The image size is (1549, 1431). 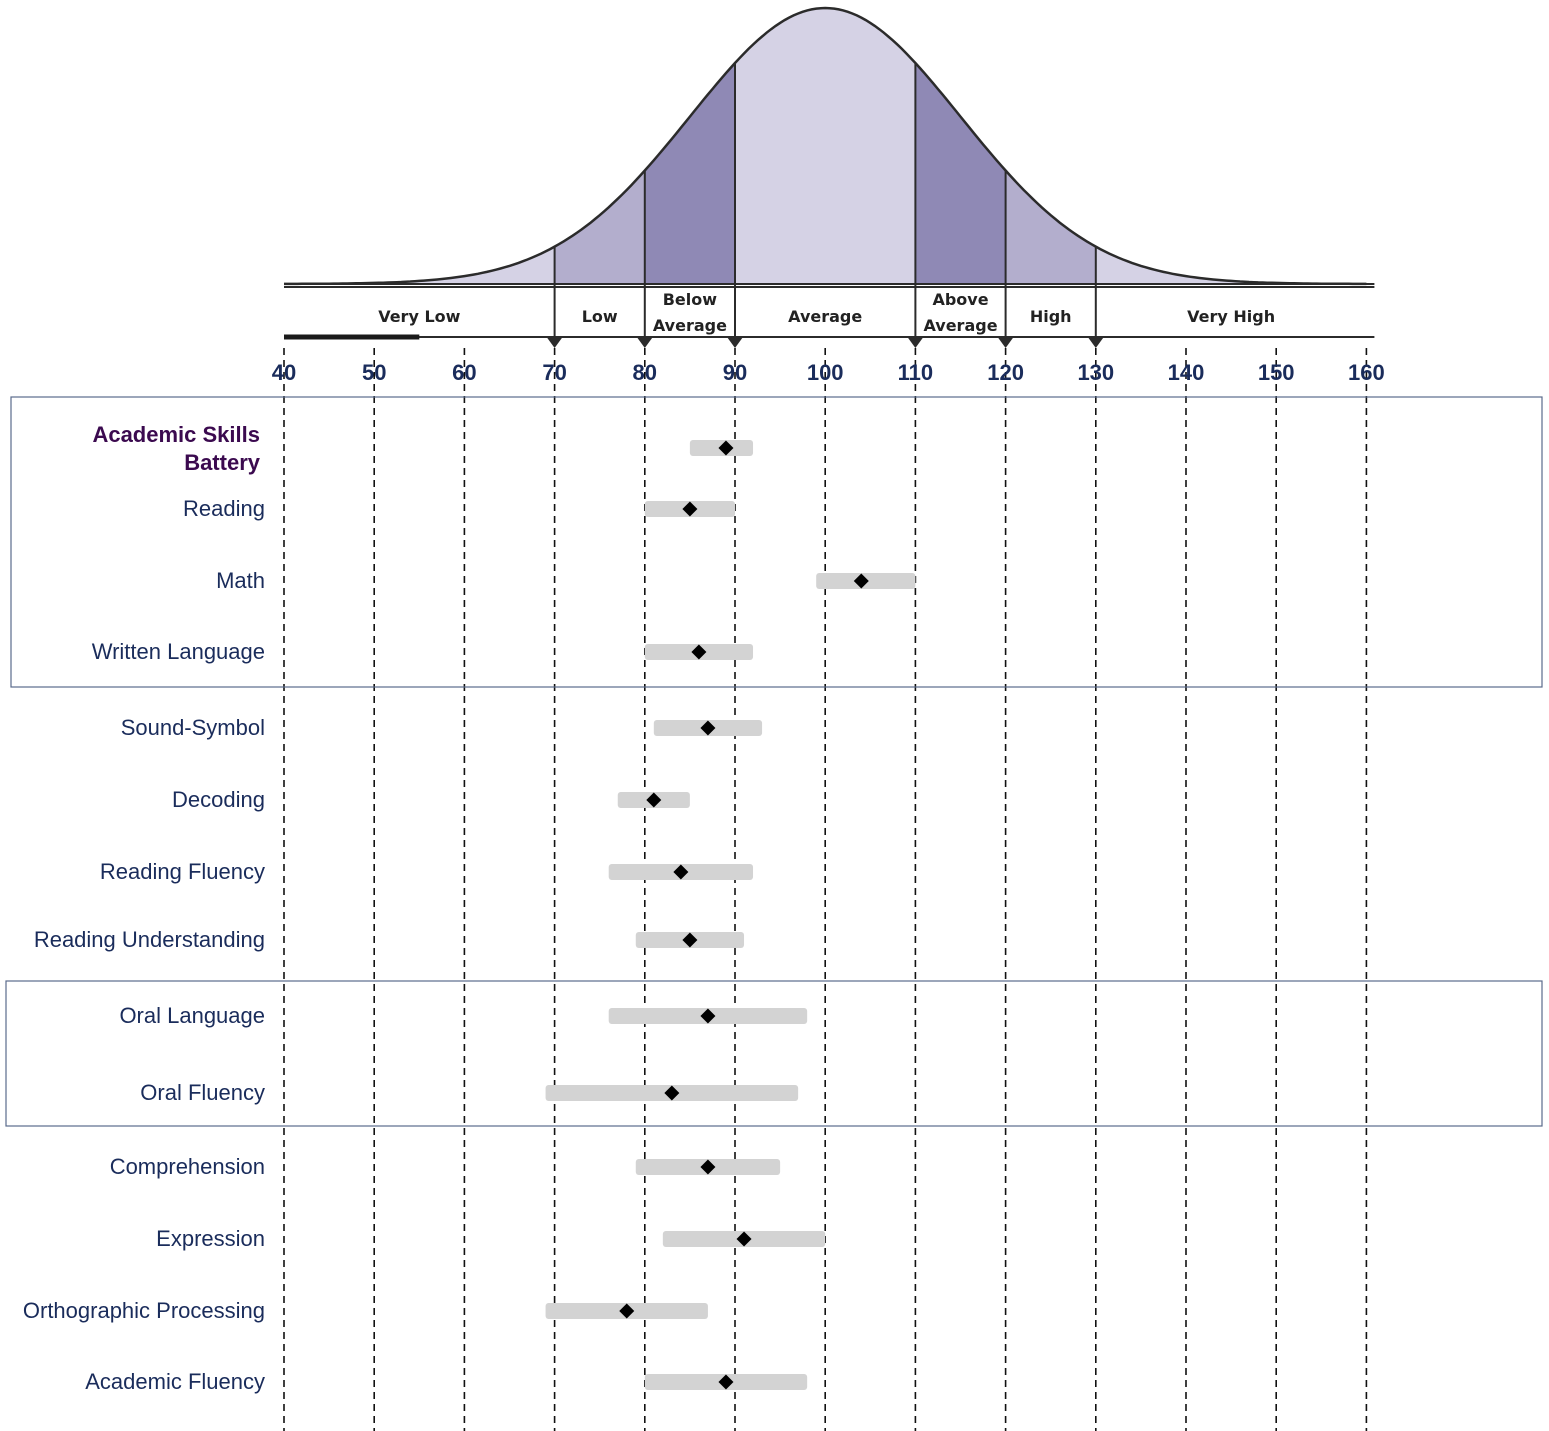 What do you see at coordinates (374, 372) in the screenshot?
I see `x-tick-label-50: 50` at bounding box center [374, 372].